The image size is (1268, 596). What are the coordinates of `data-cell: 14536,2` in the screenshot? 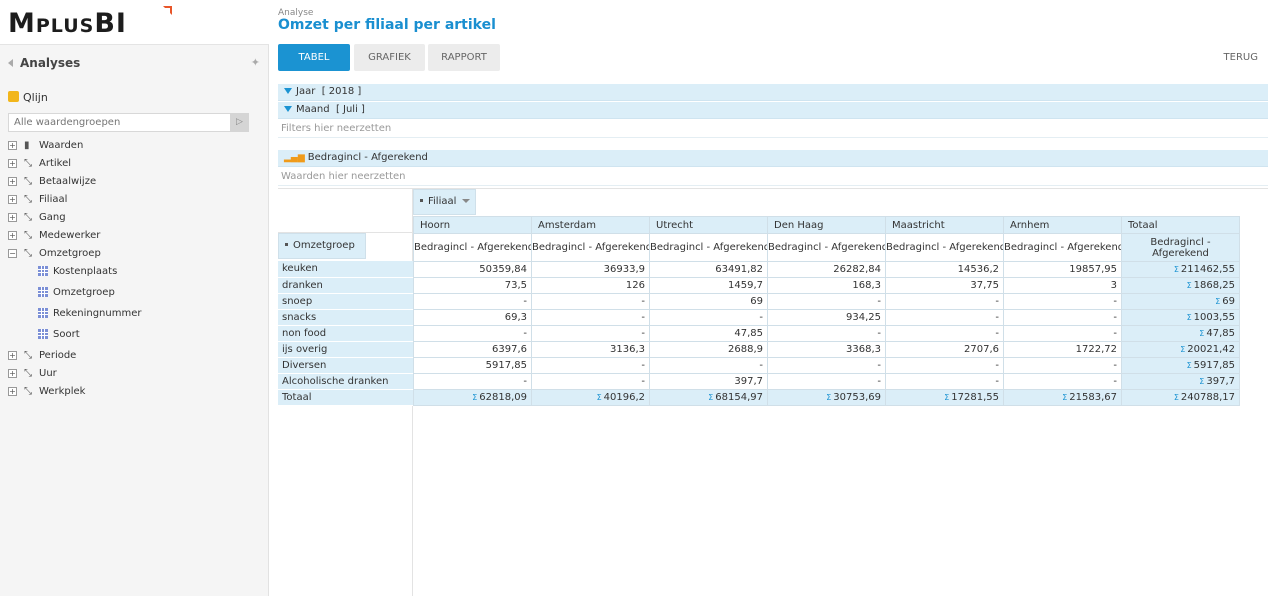 It's located at (944, 269).